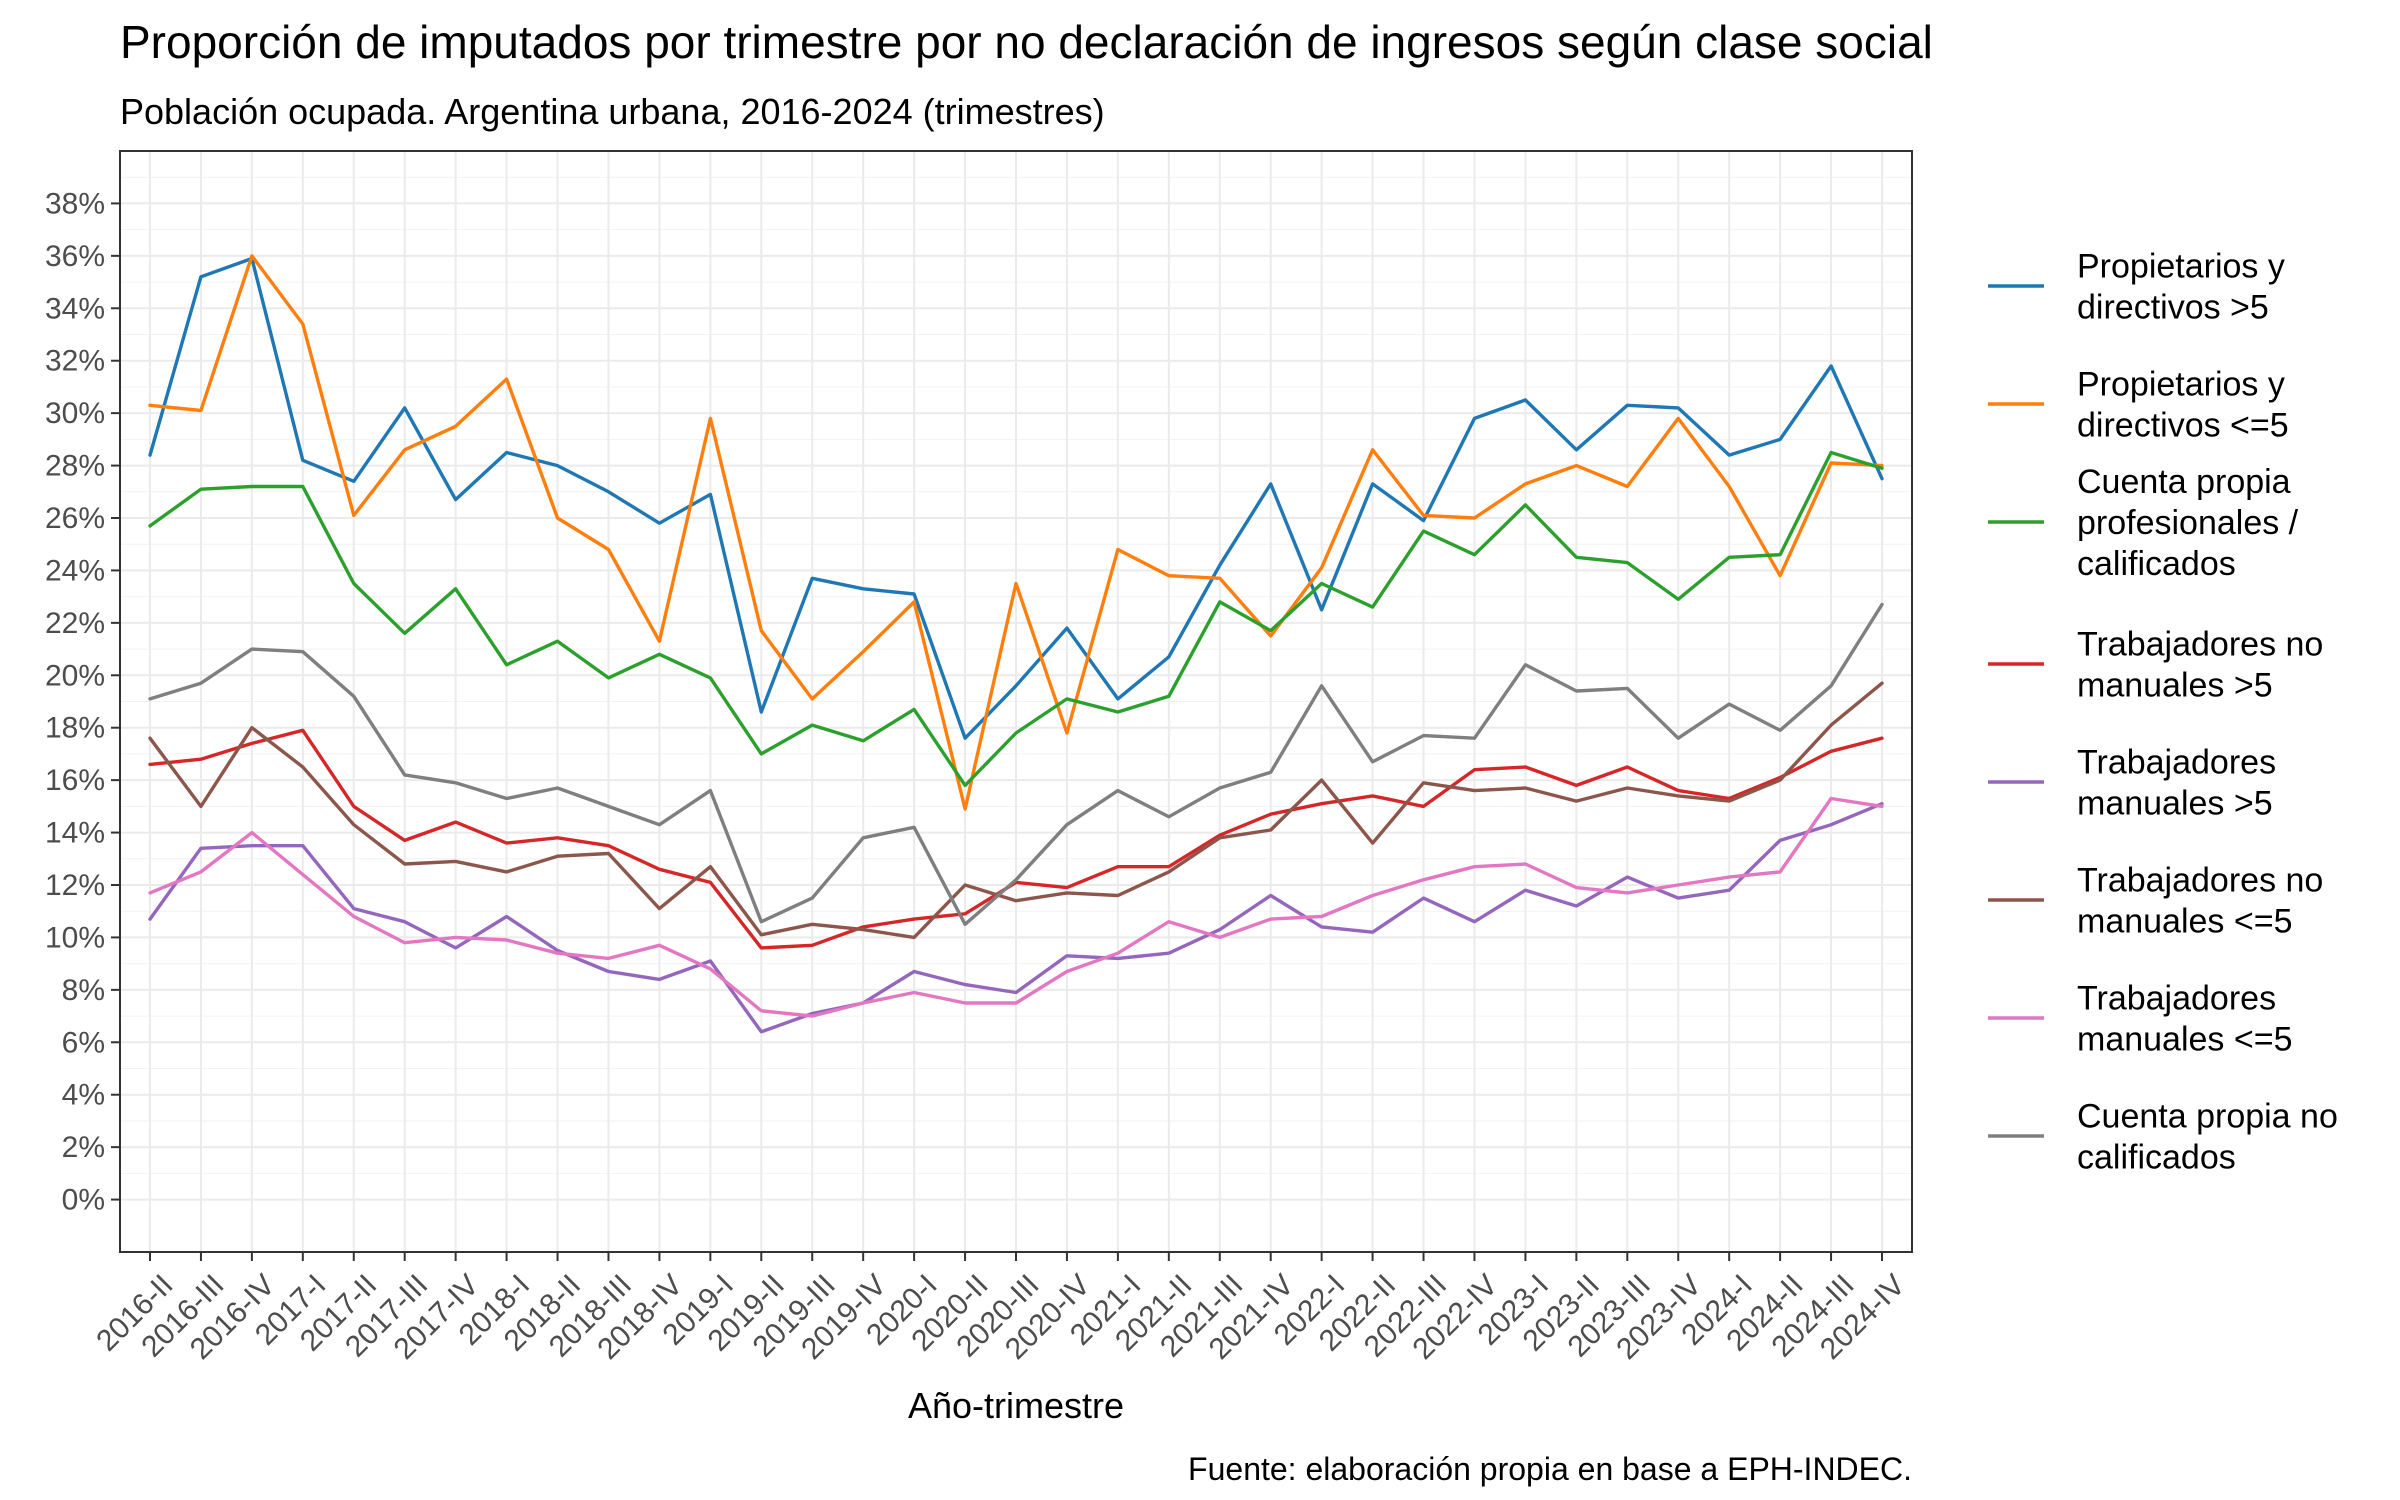 The width and height of the screenshot is (2400, 1500). I want to click on legend-item: Trabajadores manuales >5, so click(2132, 783).